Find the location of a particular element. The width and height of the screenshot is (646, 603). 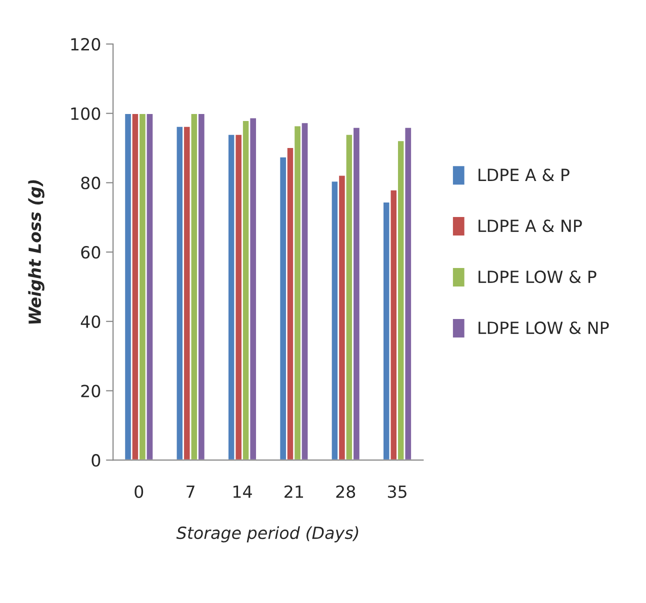

y-tick-label: 0 is located at coordinates (96, 460).